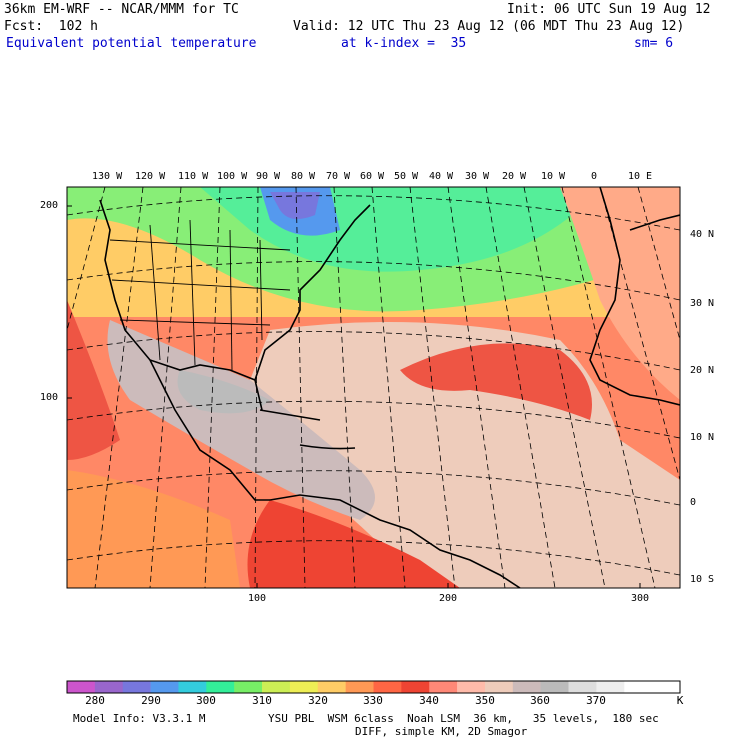 The height and width of the screenshot is (740, 740). Describe the element at coordinates (372, 176) in the screenshot. I see `lon-label: 60 W` at that location.